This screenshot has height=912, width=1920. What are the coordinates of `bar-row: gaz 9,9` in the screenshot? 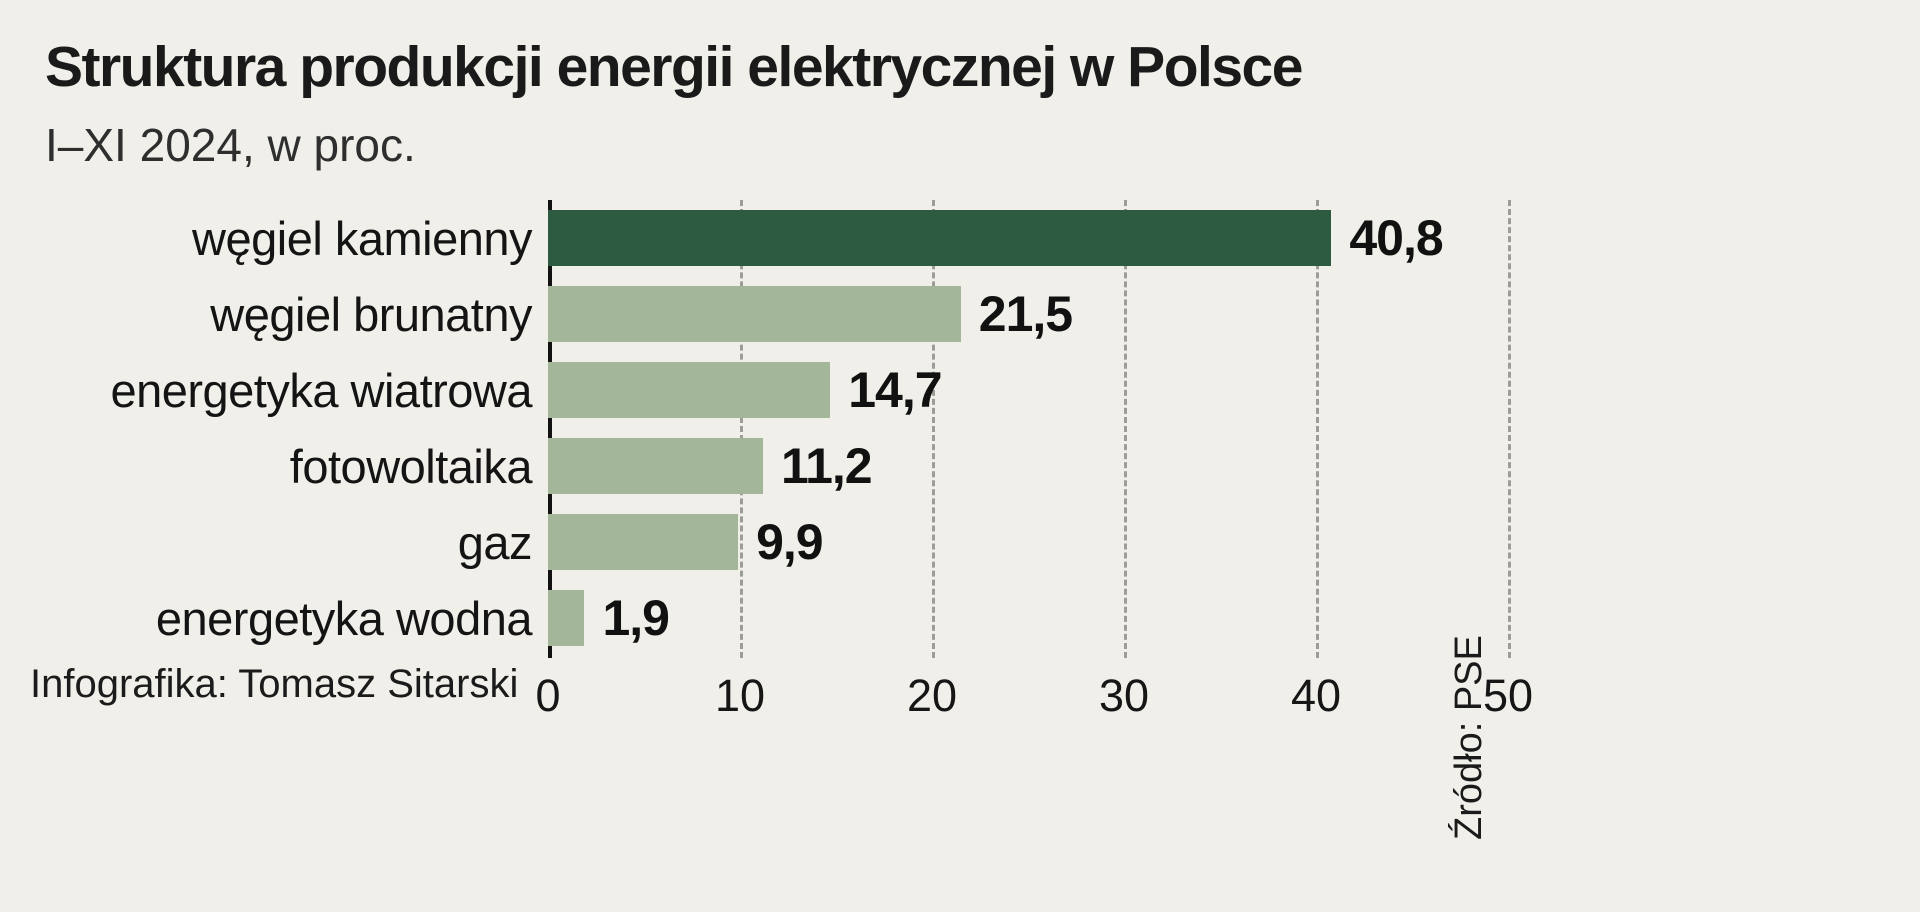 It's located at (960, 542).